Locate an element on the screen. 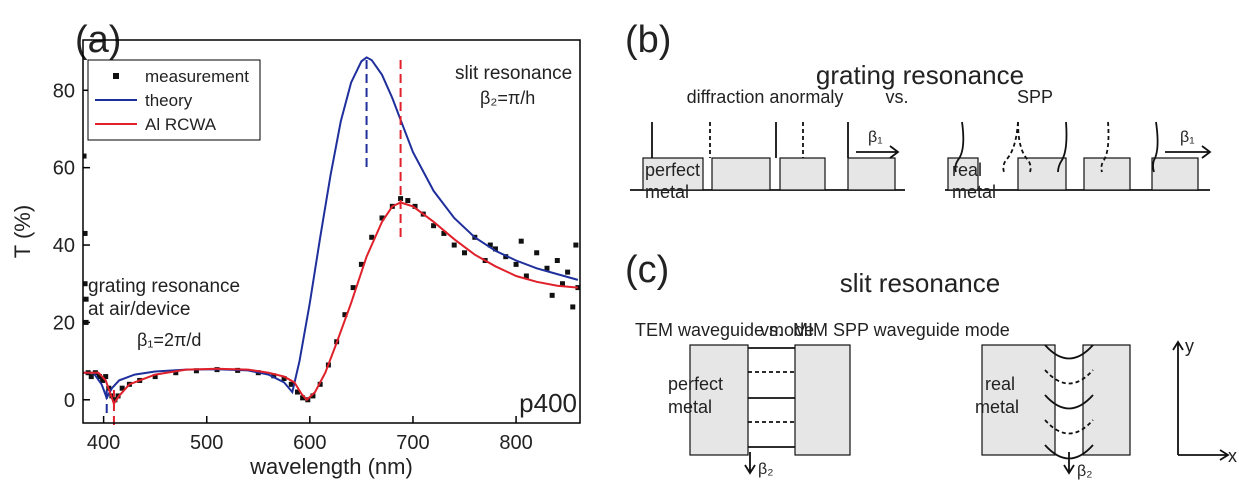  panel-title: grating resonance is located at coordinates (920, 75).